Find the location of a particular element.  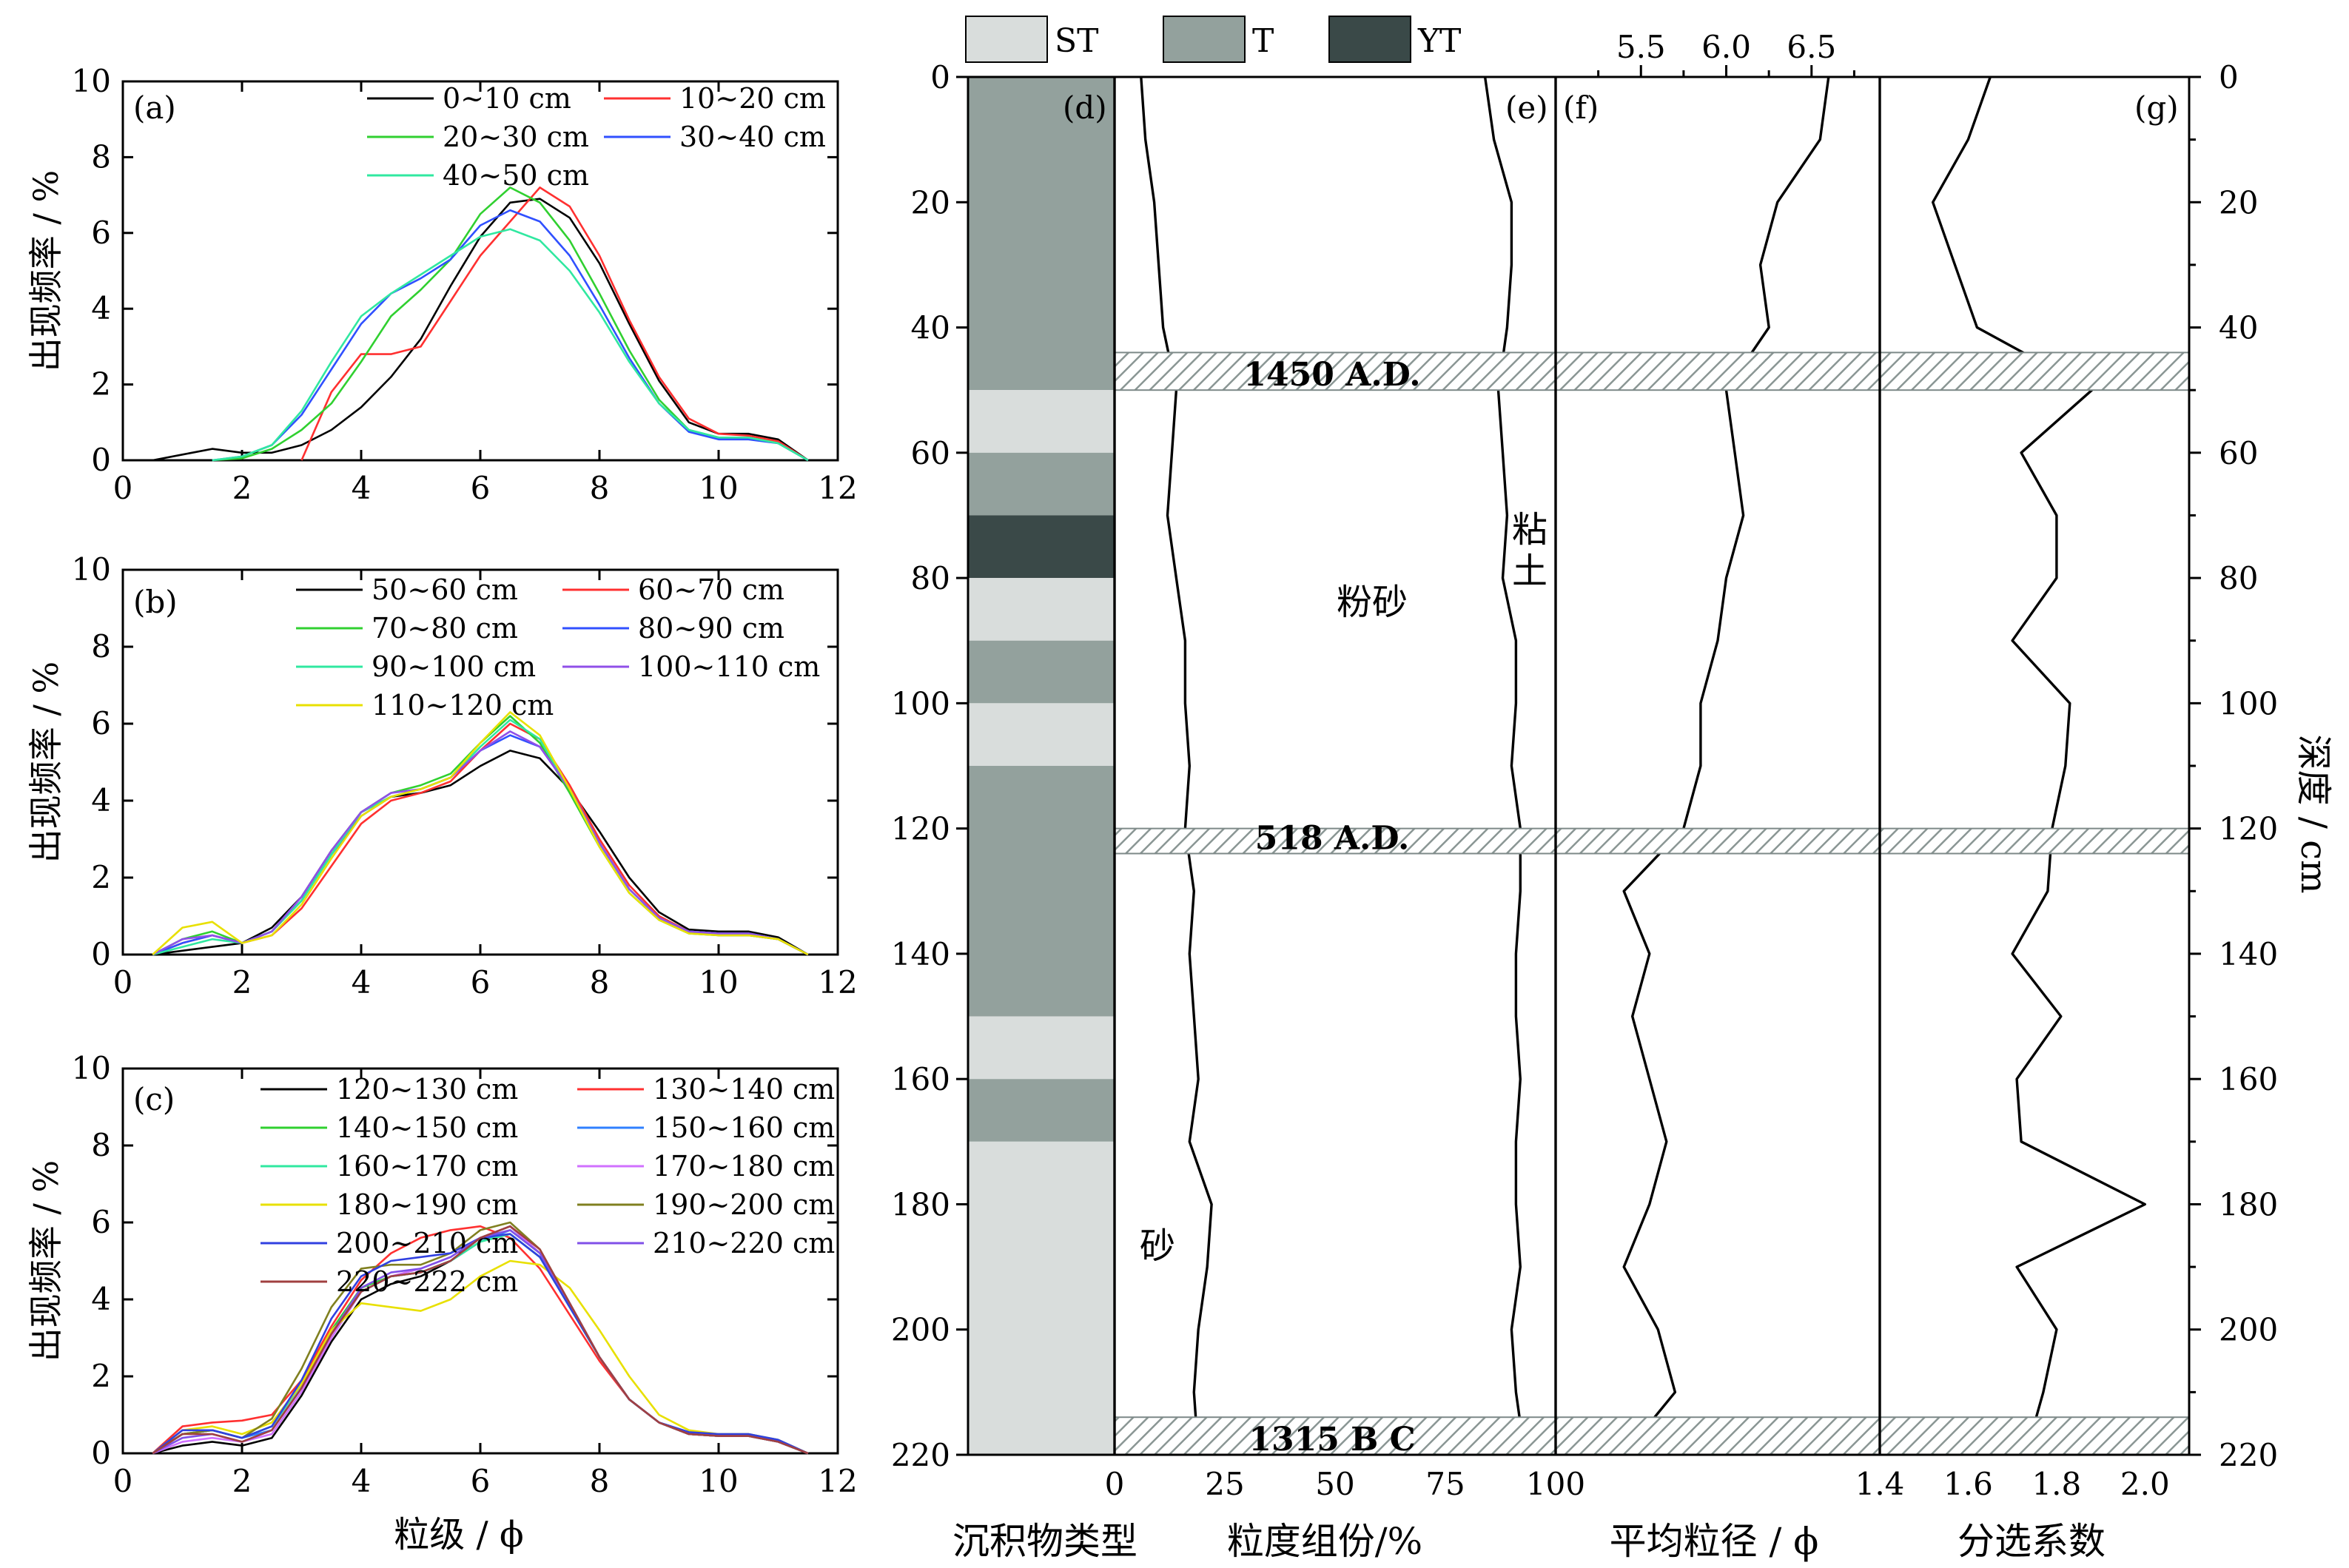

depth-tick-label-left: 200 is located at coordinates (920, 1330).